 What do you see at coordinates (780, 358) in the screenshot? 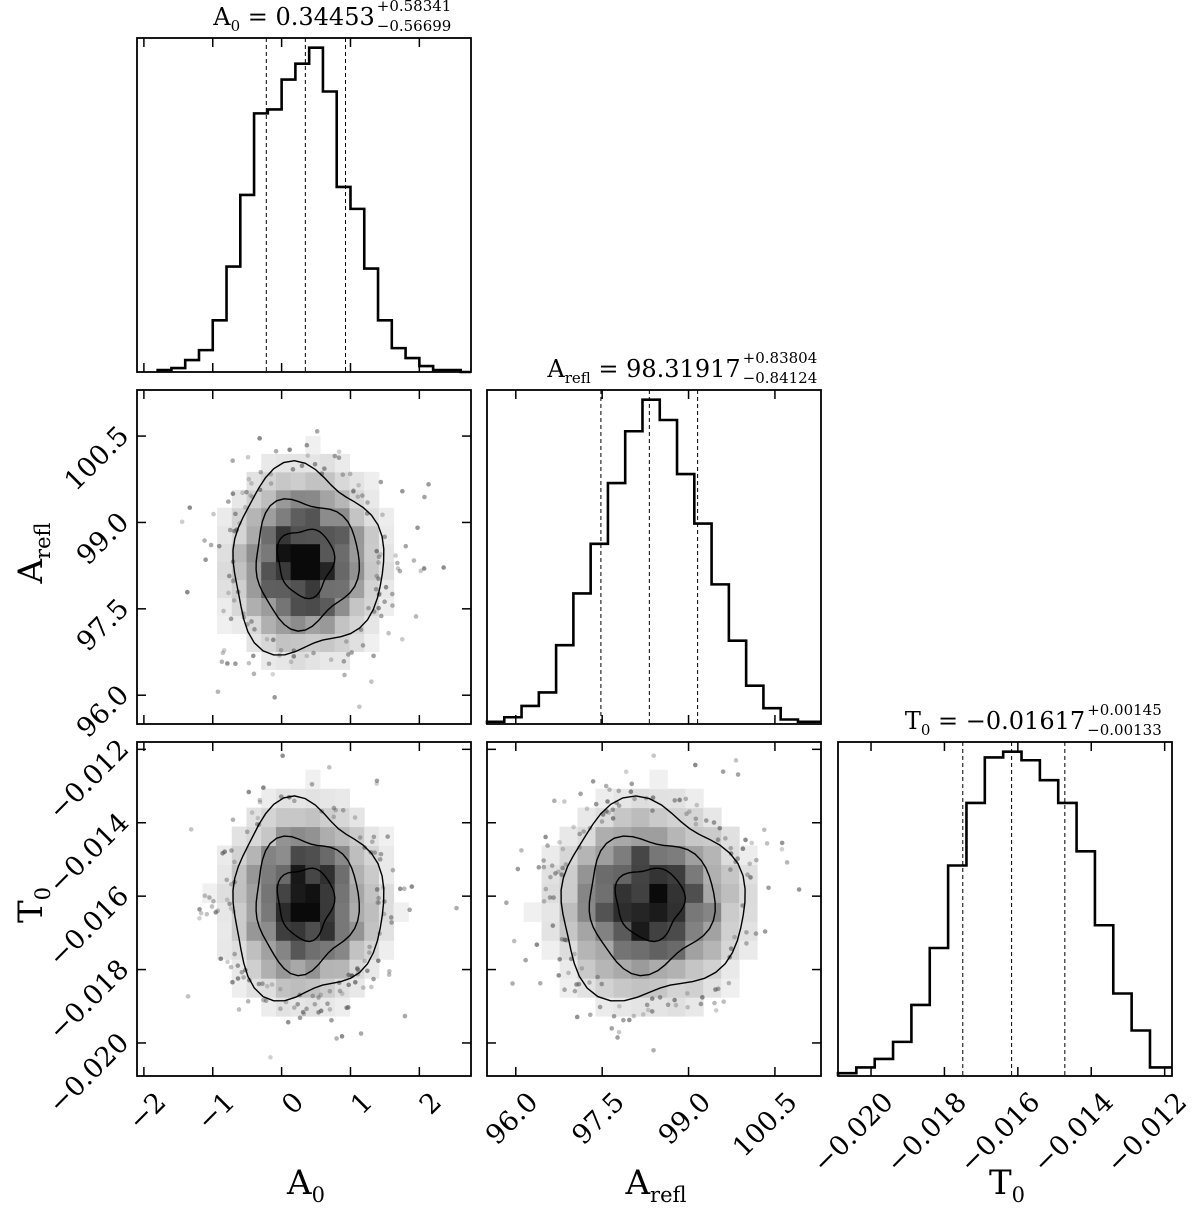
I see `title-error-plus: +0.83804` at bounding box center [780, 358].